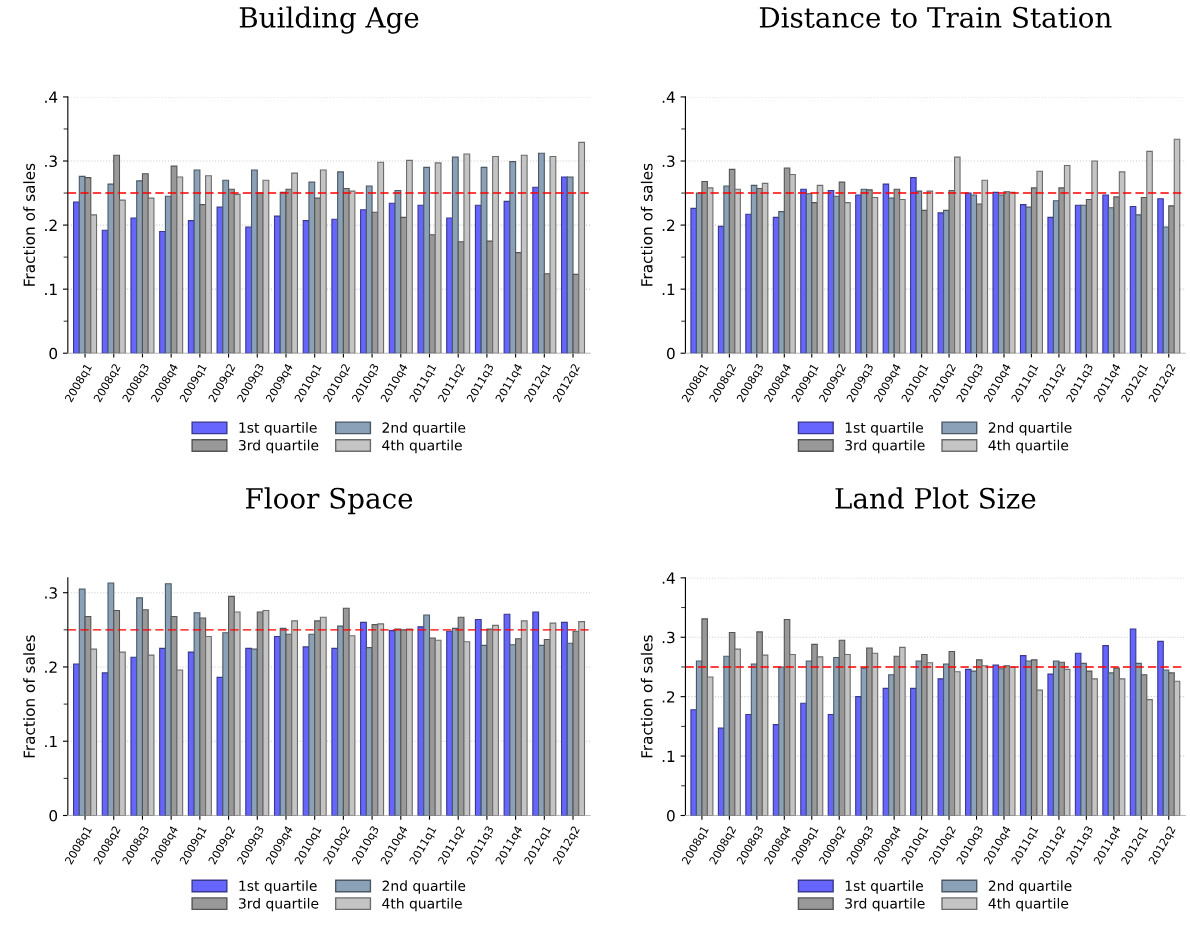 The width and height of the screenshot is (1190, 932). What do you see at coordinates (935, 17) in the screenshot?
I see `chart-title: Distance to Train Station` at bounding box center [935, 17].